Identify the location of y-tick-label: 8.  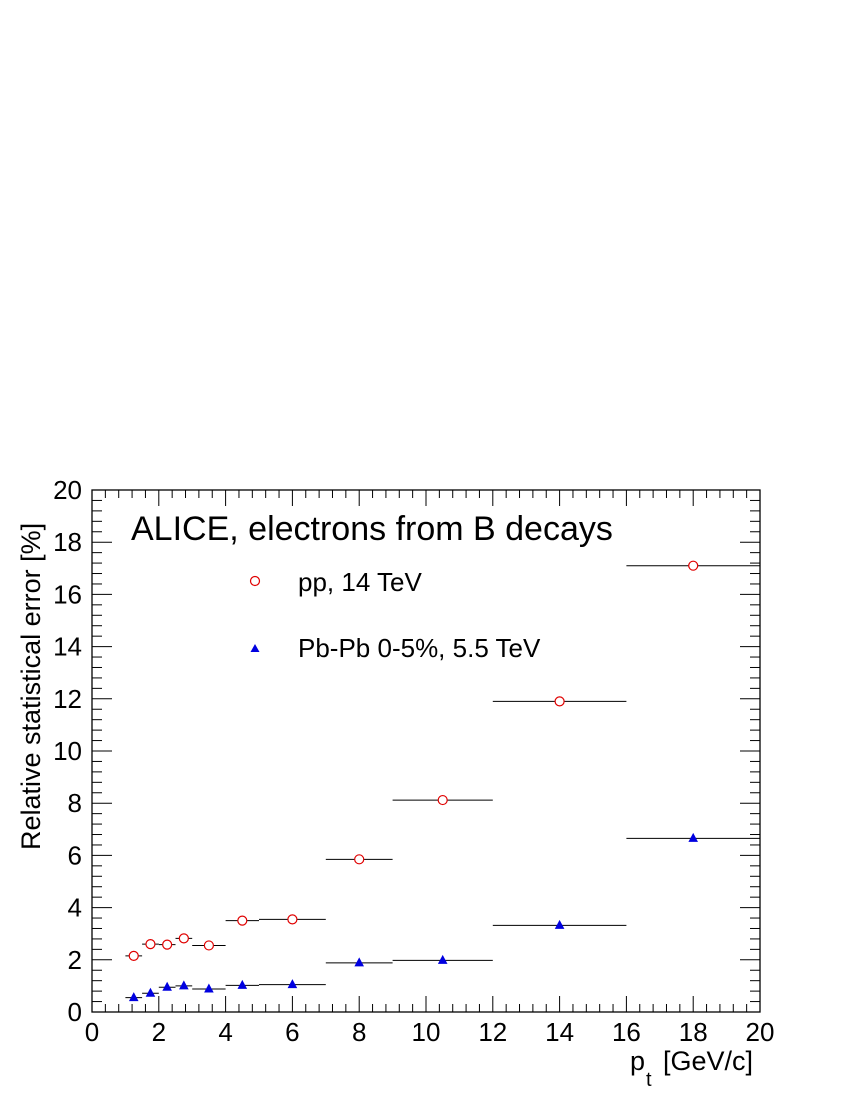
(75, 803).